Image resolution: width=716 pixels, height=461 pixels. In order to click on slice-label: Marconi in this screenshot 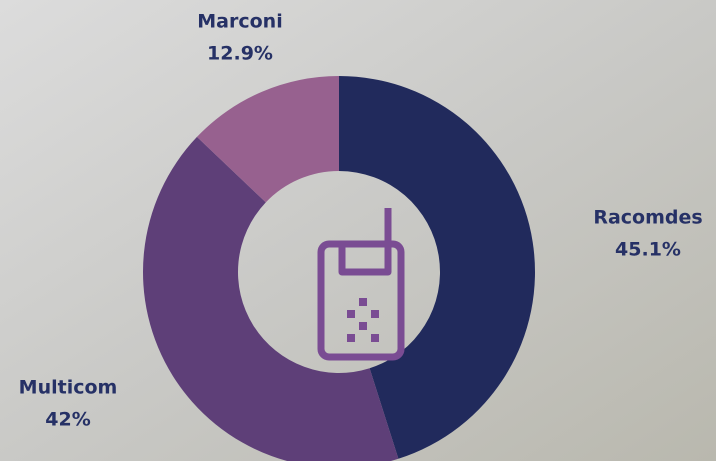, I will do `click(239, 22)`.